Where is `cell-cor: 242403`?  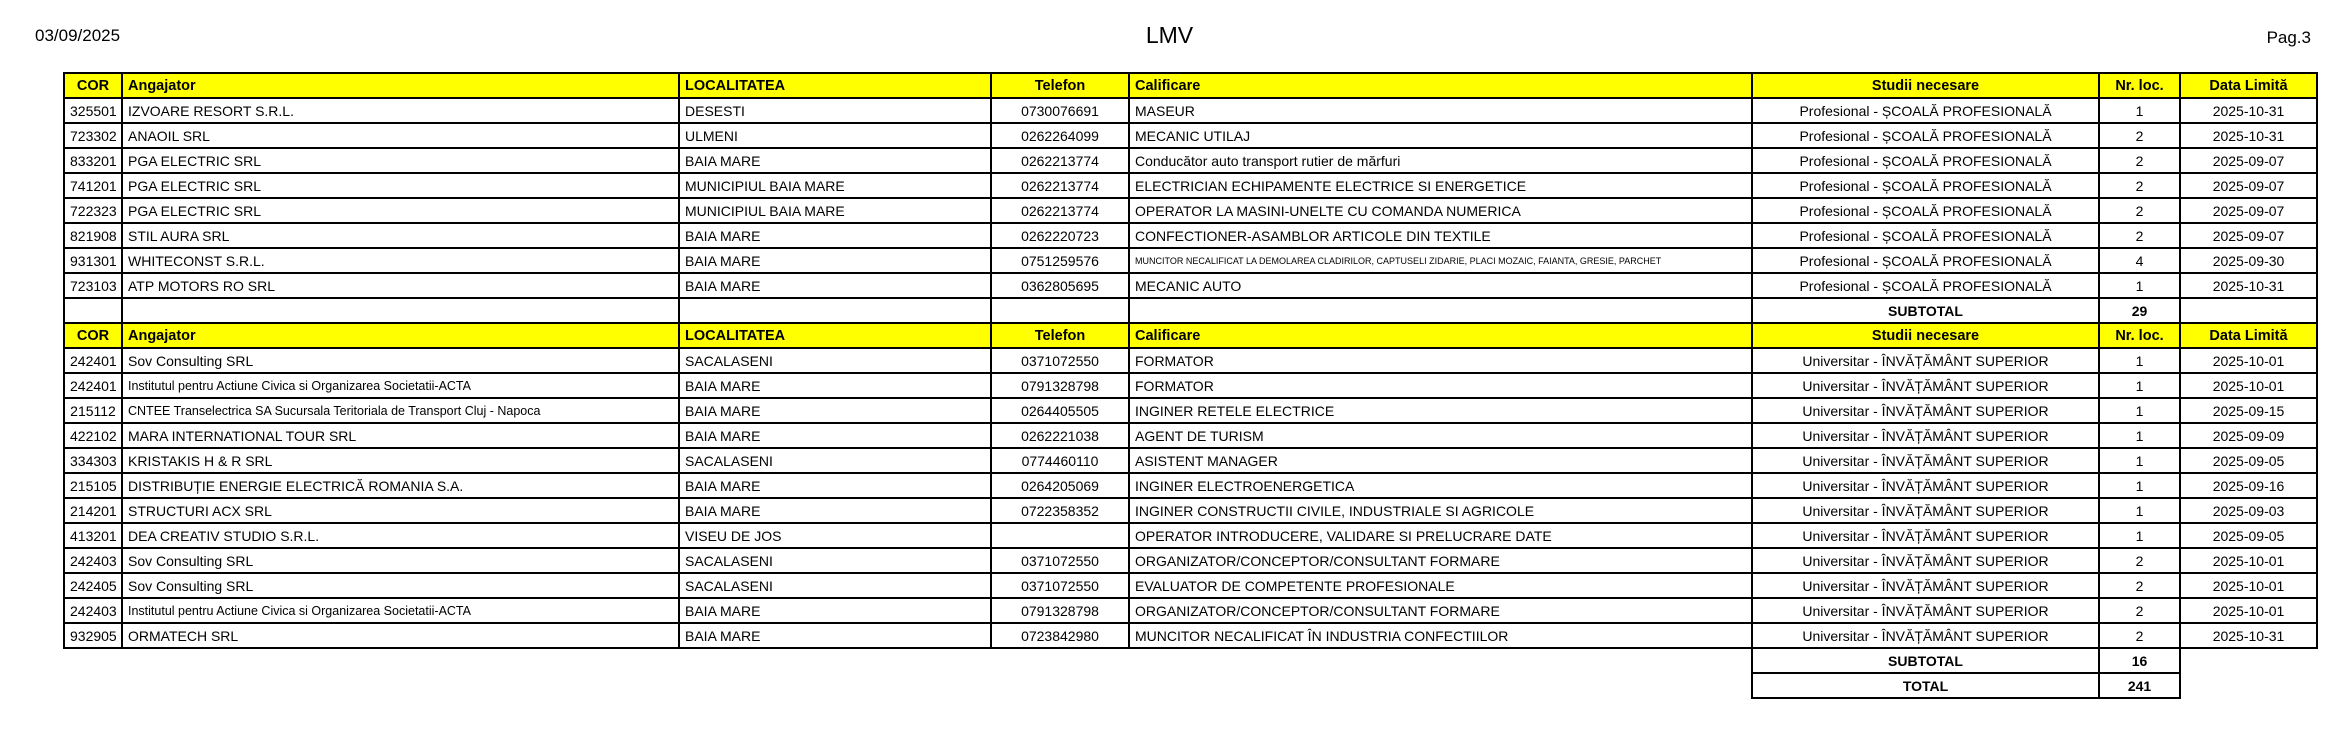
cell-cor: 242403 is located at coordinates (93, 560).